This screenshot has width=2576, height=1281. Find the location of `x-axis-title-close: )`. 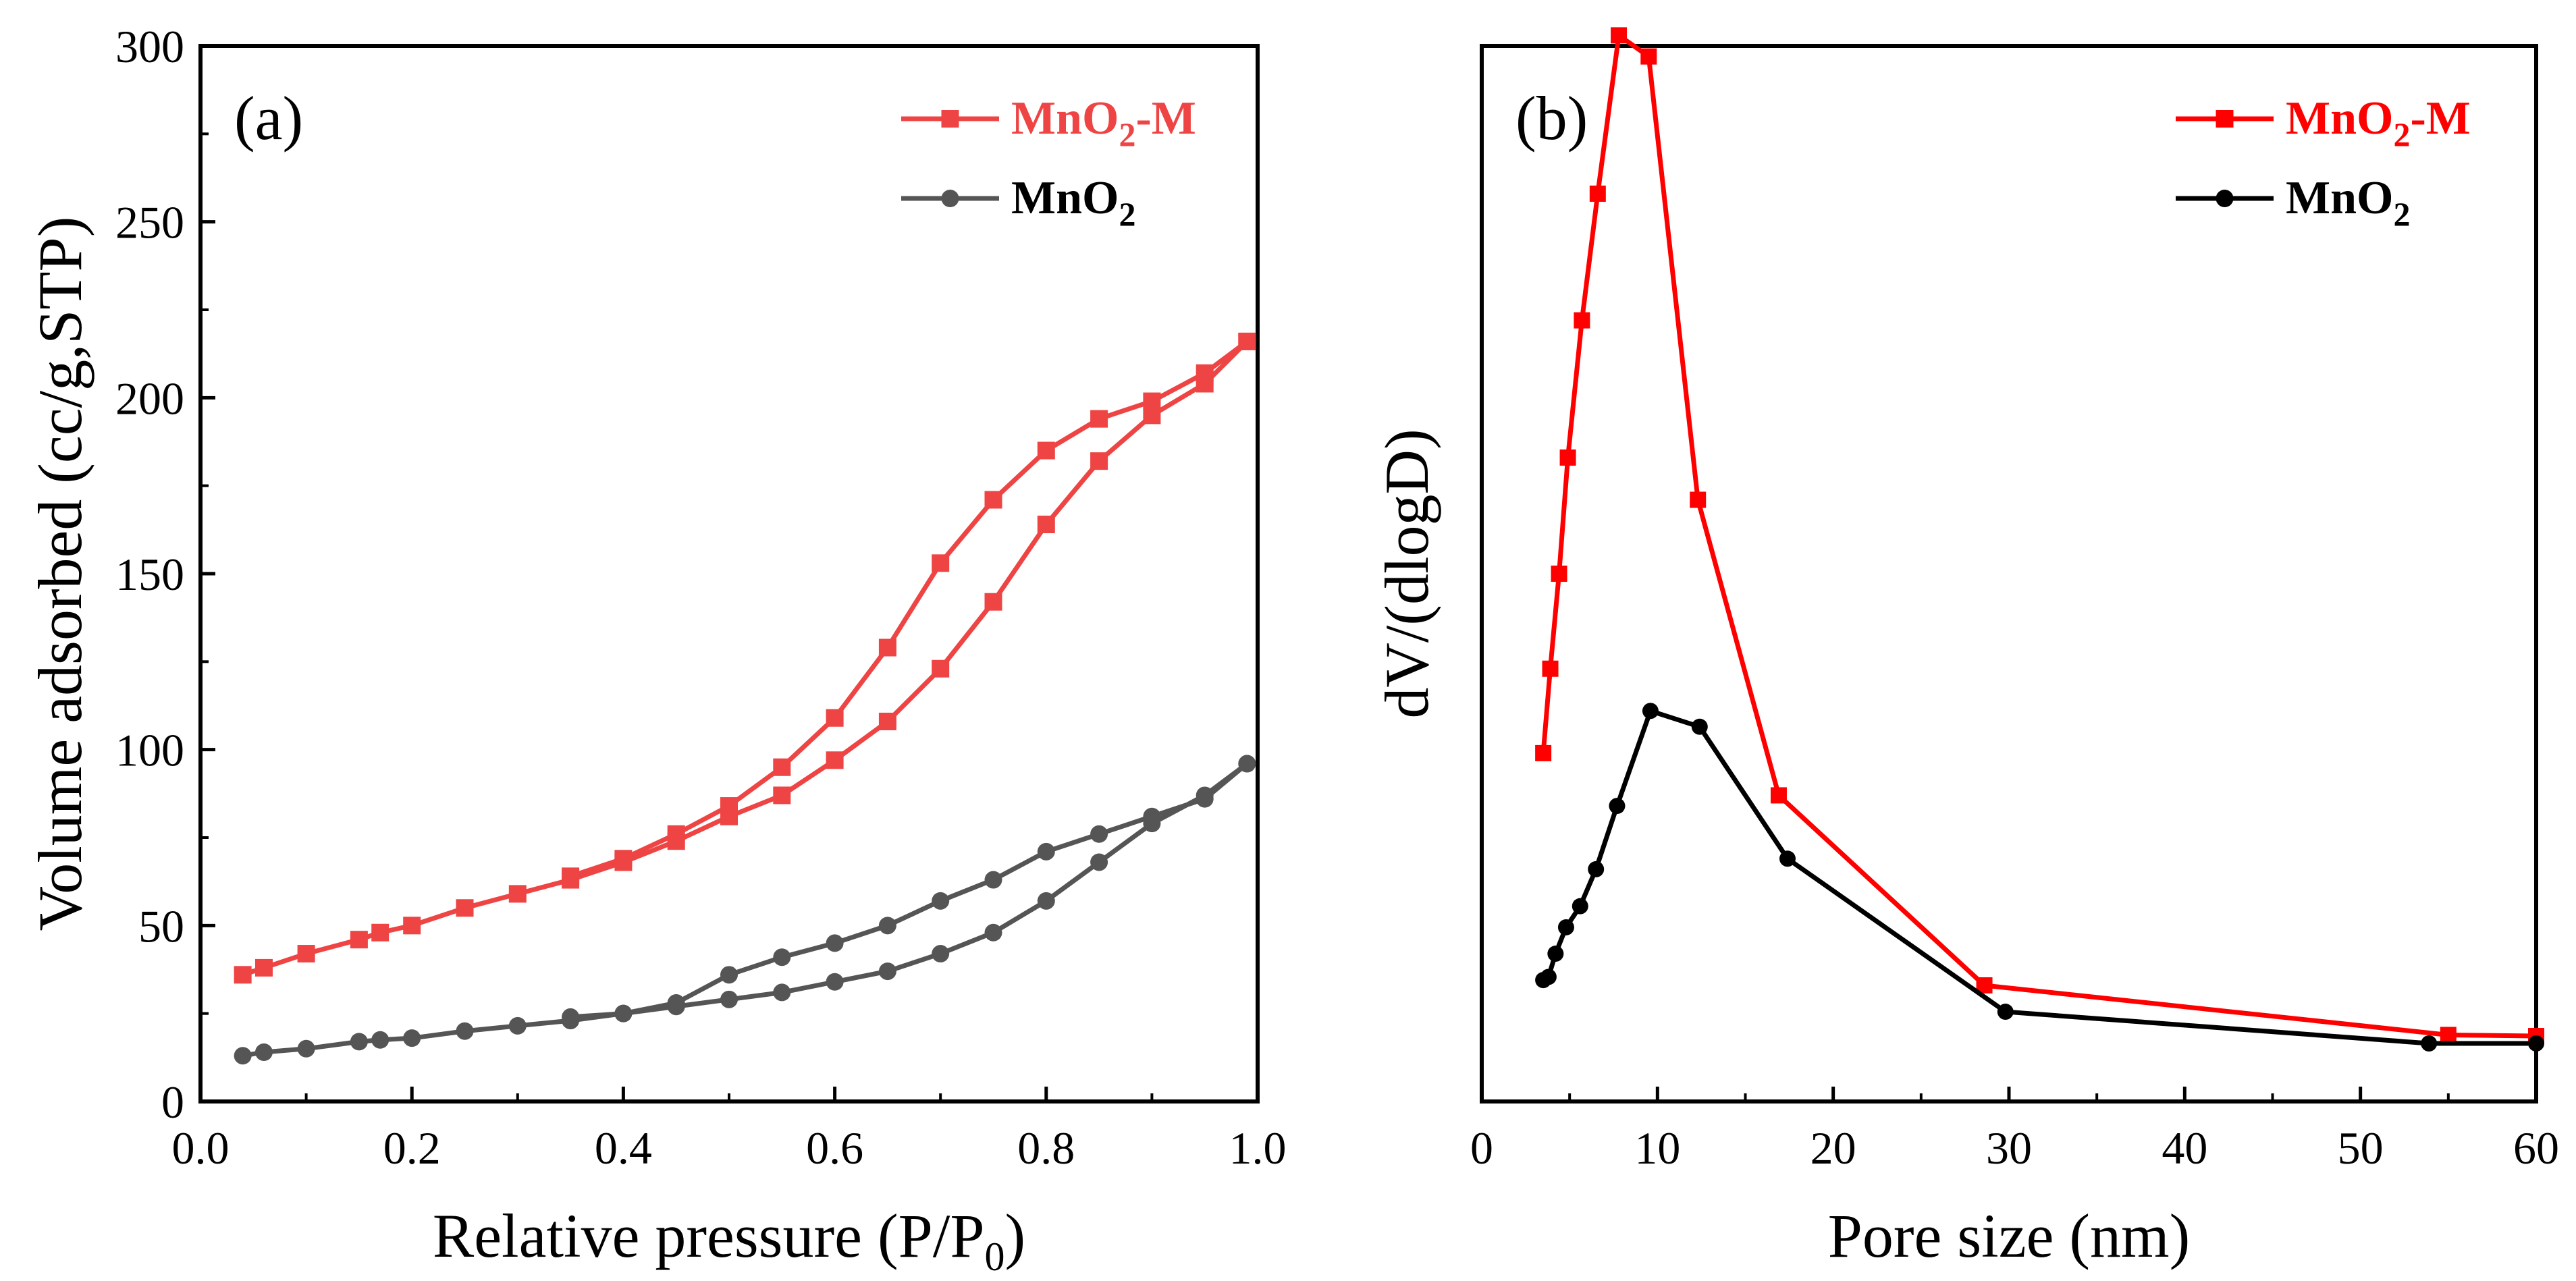

x-axis-title-close: ) is located at coordinates (1015, 1235).